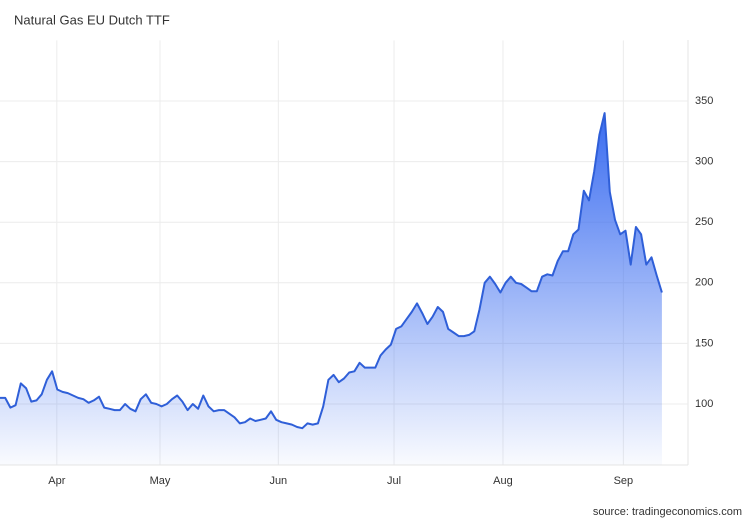  Describe the element at coordinates (704, 404) in the screenshot. I see `y-tick-label: 100` at that location.